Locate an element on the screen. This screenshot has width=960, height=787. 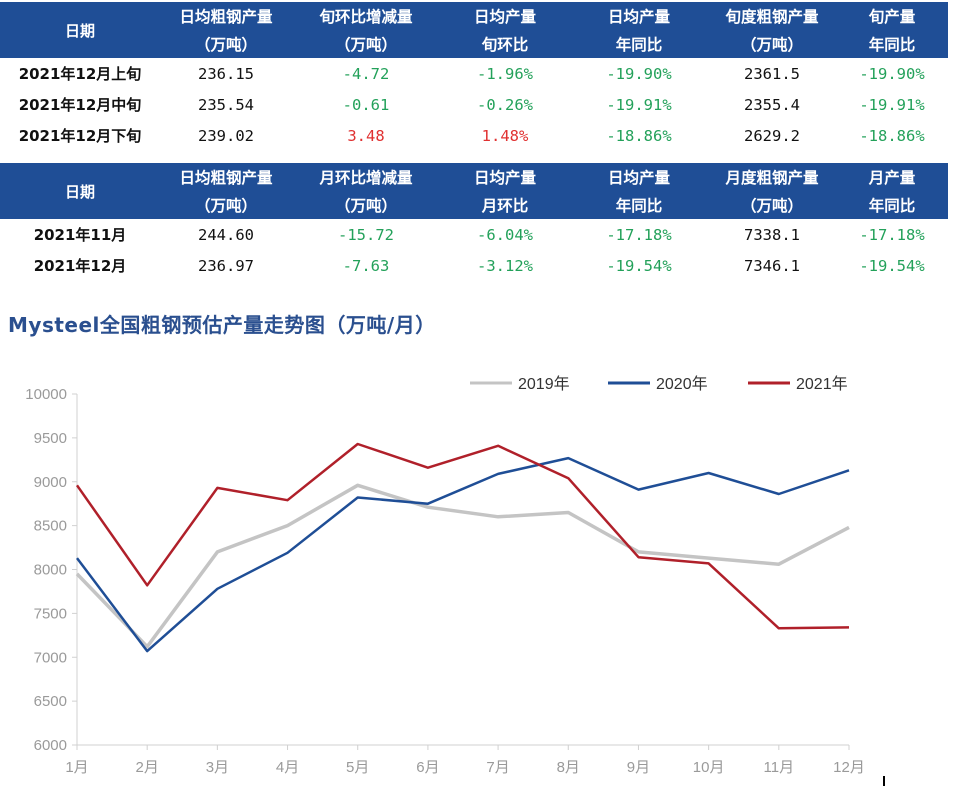
cell-daily-output: 236.15 is located at coordinates (226, 73).